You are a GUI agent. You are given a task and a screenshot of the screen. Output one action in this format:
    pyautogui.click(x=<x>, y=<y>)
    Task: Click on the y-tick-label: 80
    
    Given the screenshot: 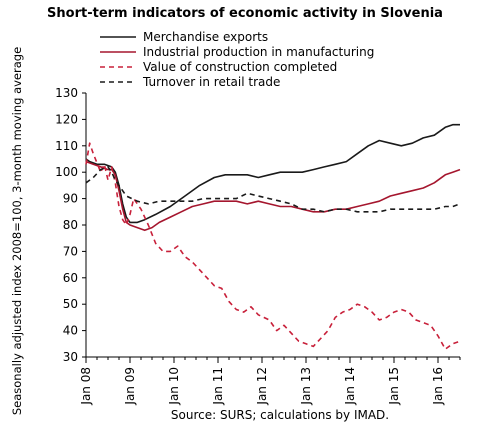 What is the action you would take?
    pyautogui.click(x=70, y=225)
    